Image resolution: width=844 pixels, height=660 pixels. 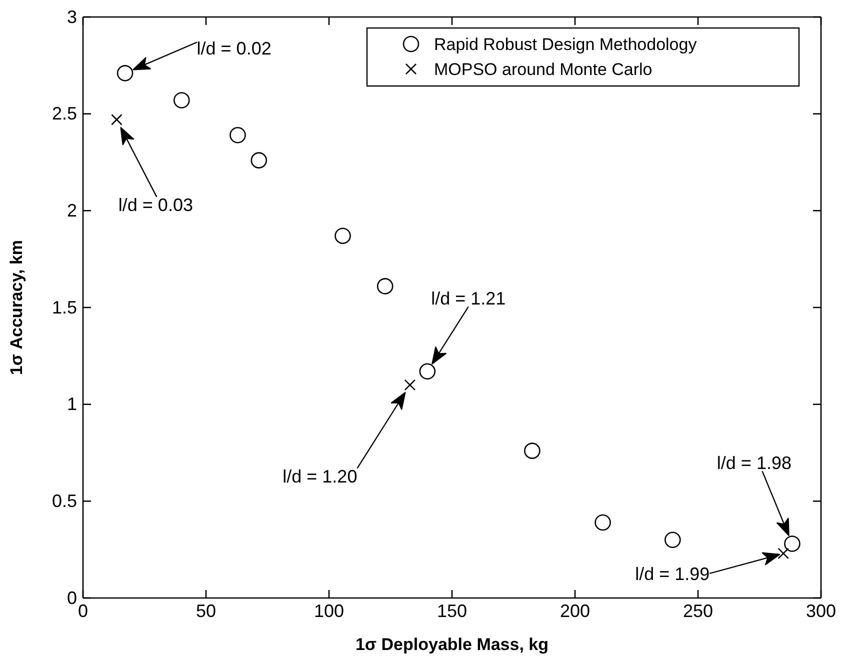 What do you see at coordinates (575, 610) in the screenshot?
I see `x-tick-label: 200` at bounding box center [575, 610].